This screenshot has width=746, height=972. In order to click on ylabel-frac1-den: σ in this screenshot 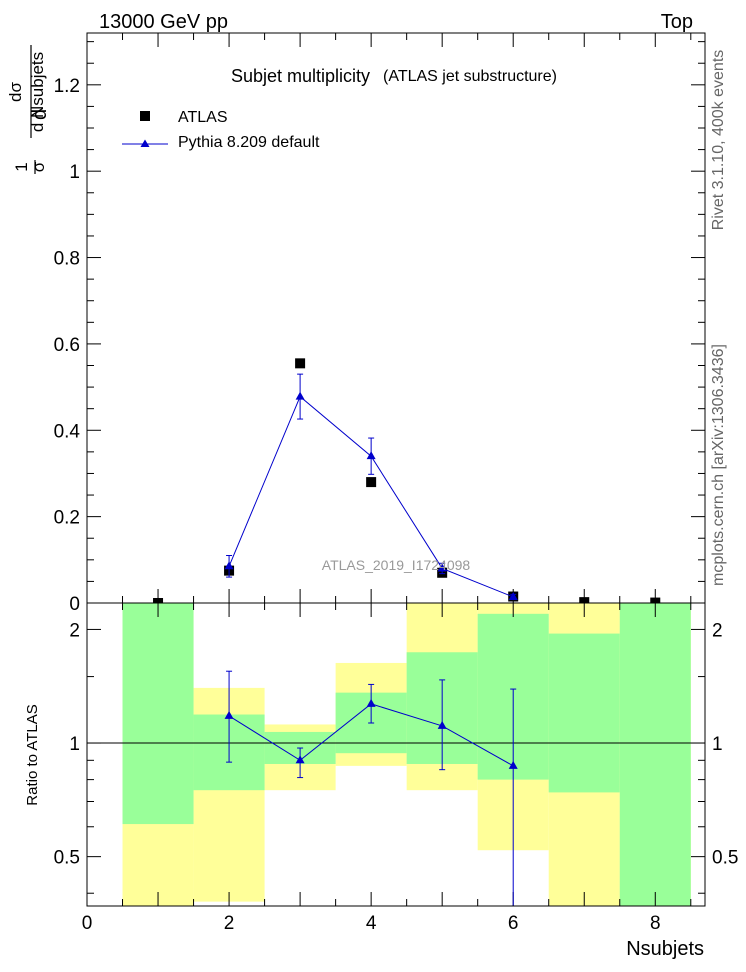, I will do `click(38, 166)`.